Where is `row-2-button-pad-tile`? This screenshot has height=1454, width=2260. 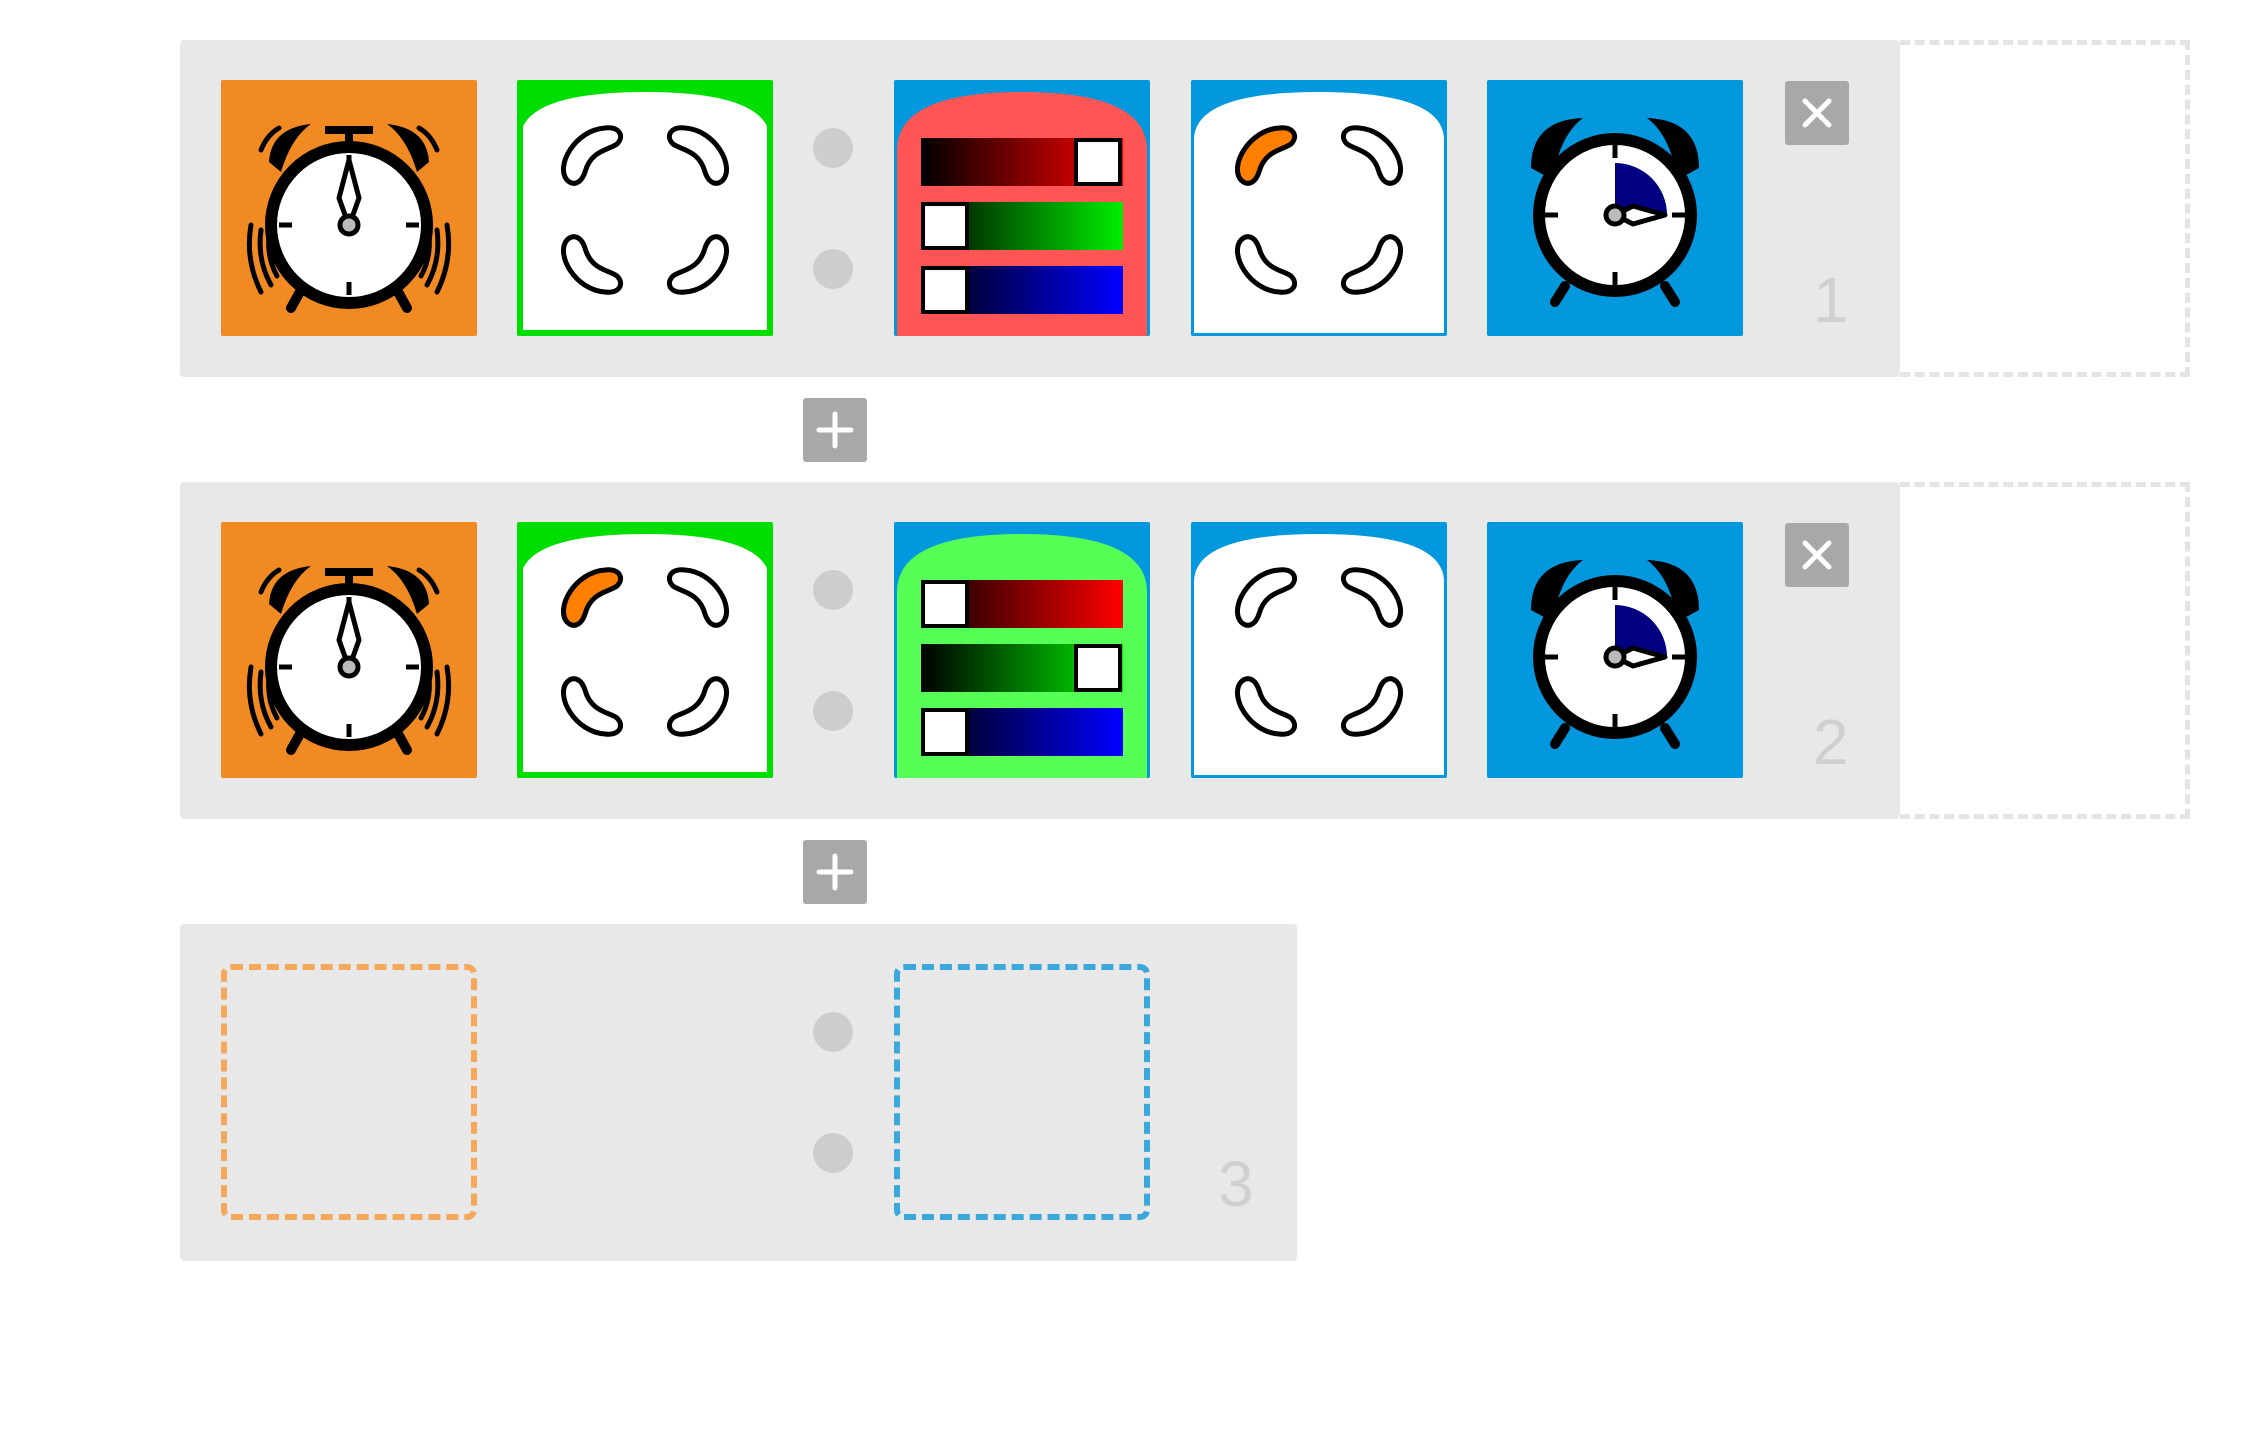
row-2-button-pad-tile is located at coordinates (645, 650).